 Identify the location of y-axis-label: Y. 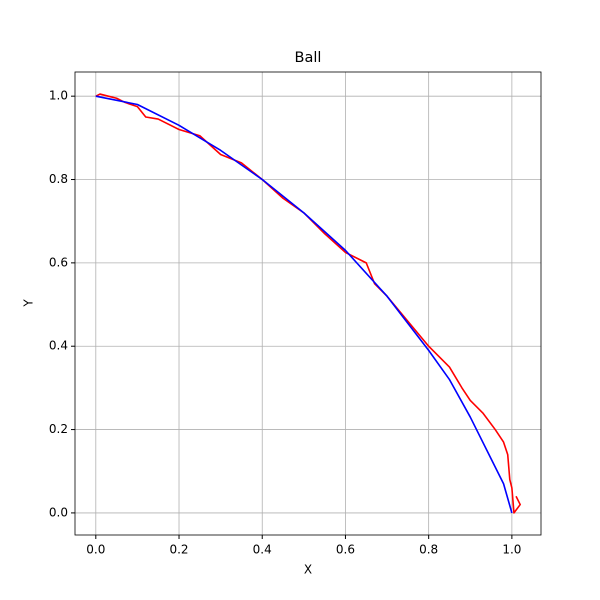
(29, 303).